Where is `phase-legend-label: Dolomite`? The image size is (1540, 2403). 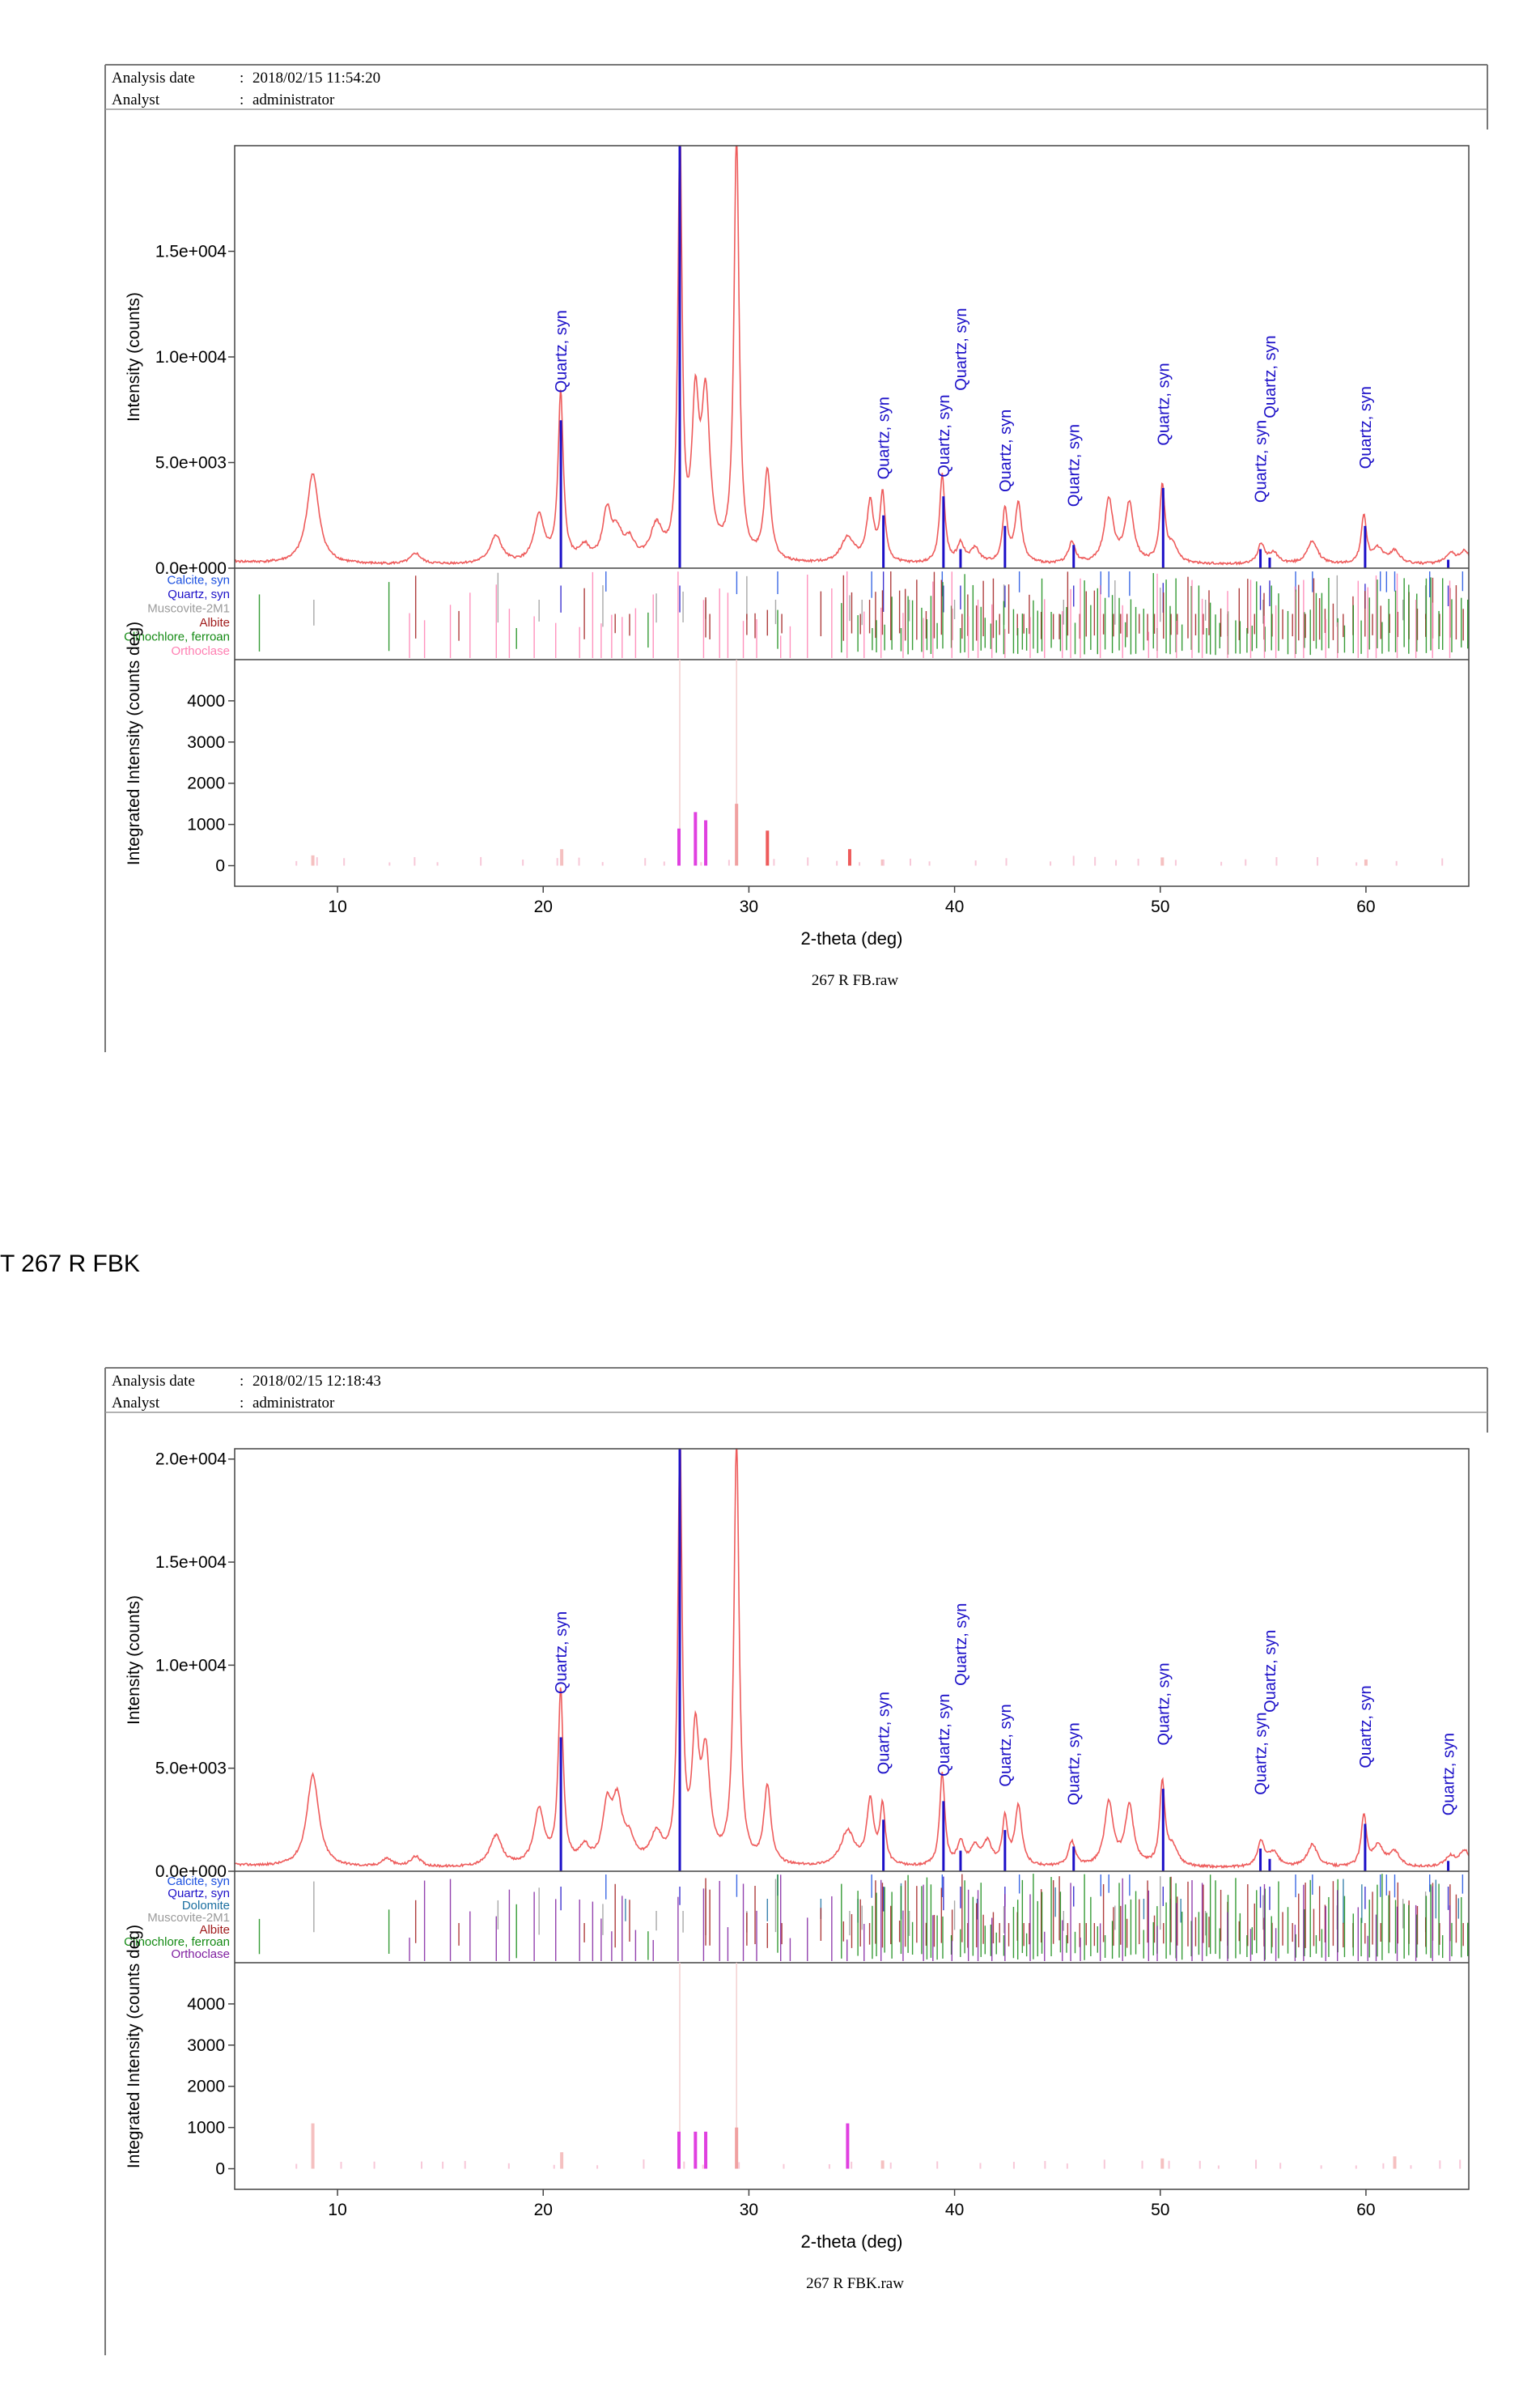
phase-legend-label: Dolomite is located at coordinates (206, 1906).